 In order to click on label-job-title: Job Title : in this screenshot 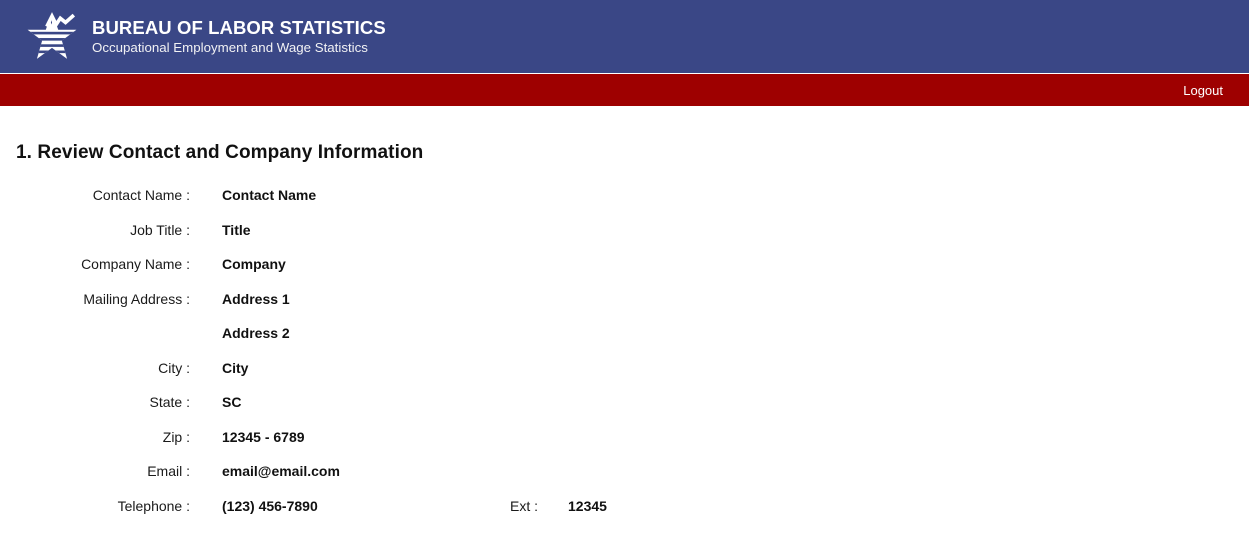, I will do `click(160, 229)`.